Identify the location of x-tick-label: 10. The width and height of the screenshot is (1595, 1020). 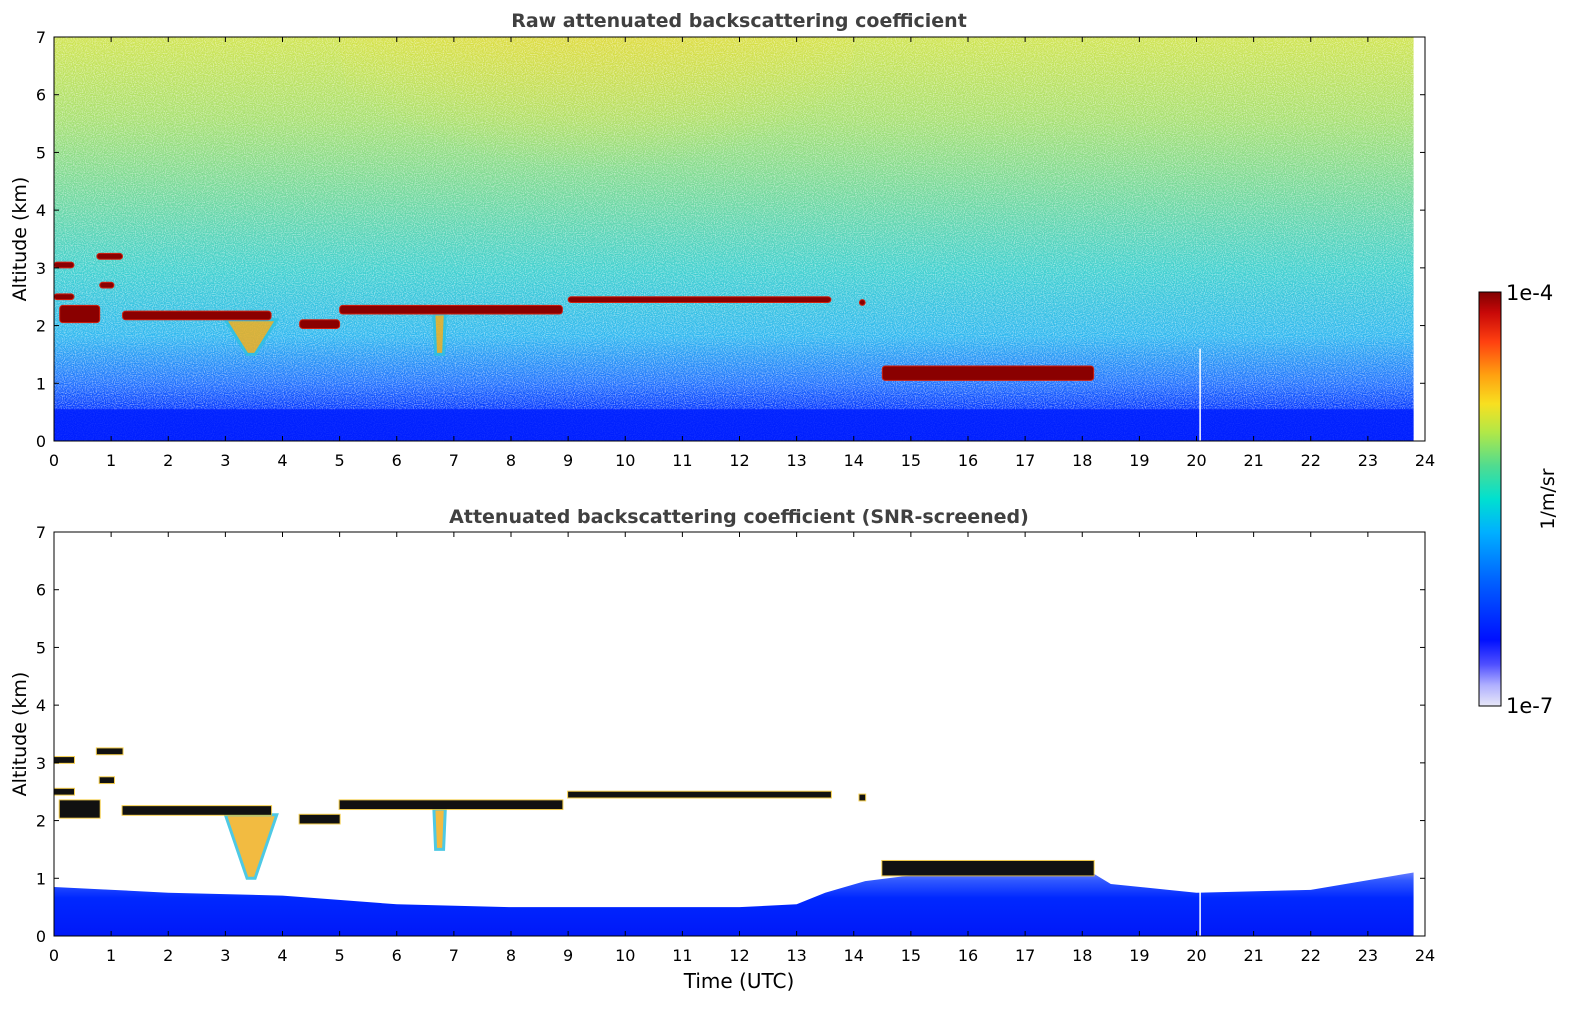
(625, 955).